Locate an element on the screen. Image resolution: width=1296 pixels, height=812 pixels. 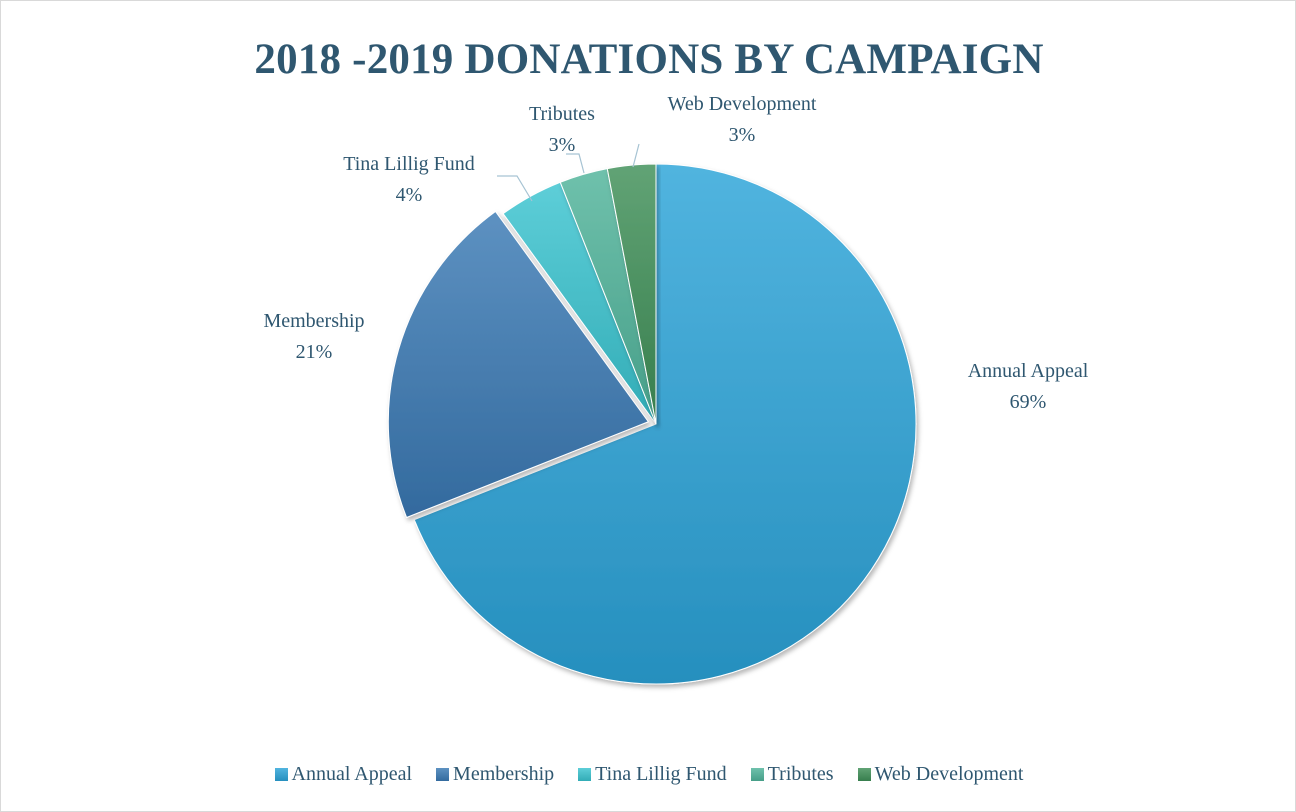
pie-slice-web-development is located at coordinates (631, 294).